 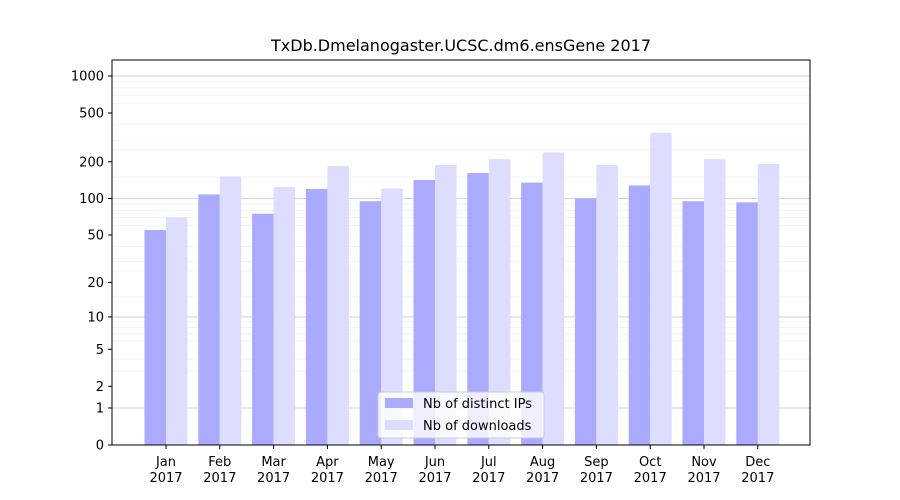 I want to click on x-tick-label: Jan 2017, so click(x=165, y=470).